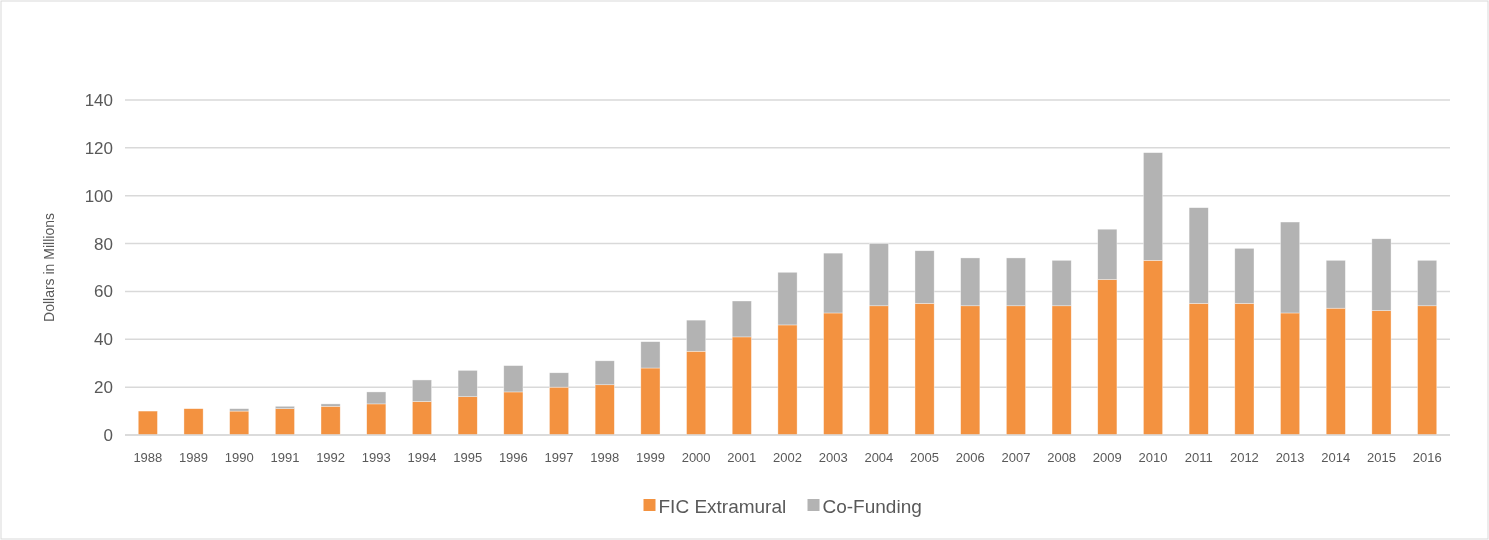  What do you see at coordinates (1336, 457) in the screenshot?
I see `x-tick-label: 2014` at bounding box center [1336, 457].